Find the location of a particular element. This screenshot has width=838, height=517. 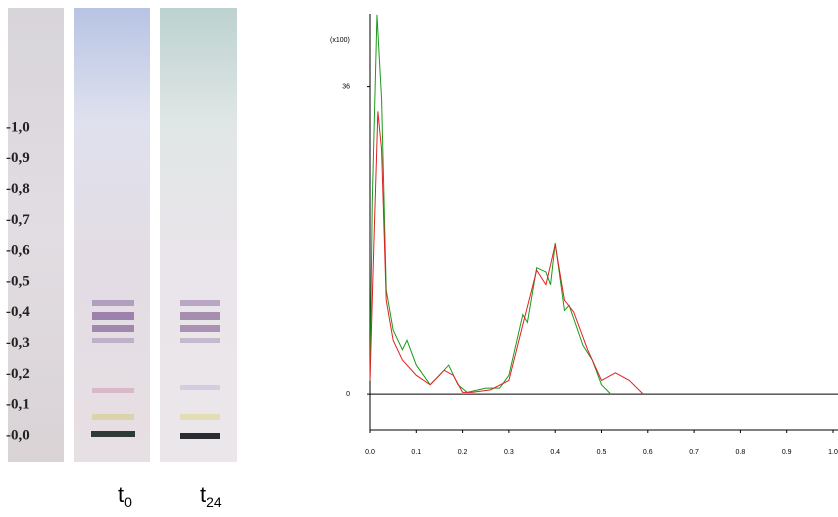

x-tick-label: 0.3 is located at coordinates (509, 452).